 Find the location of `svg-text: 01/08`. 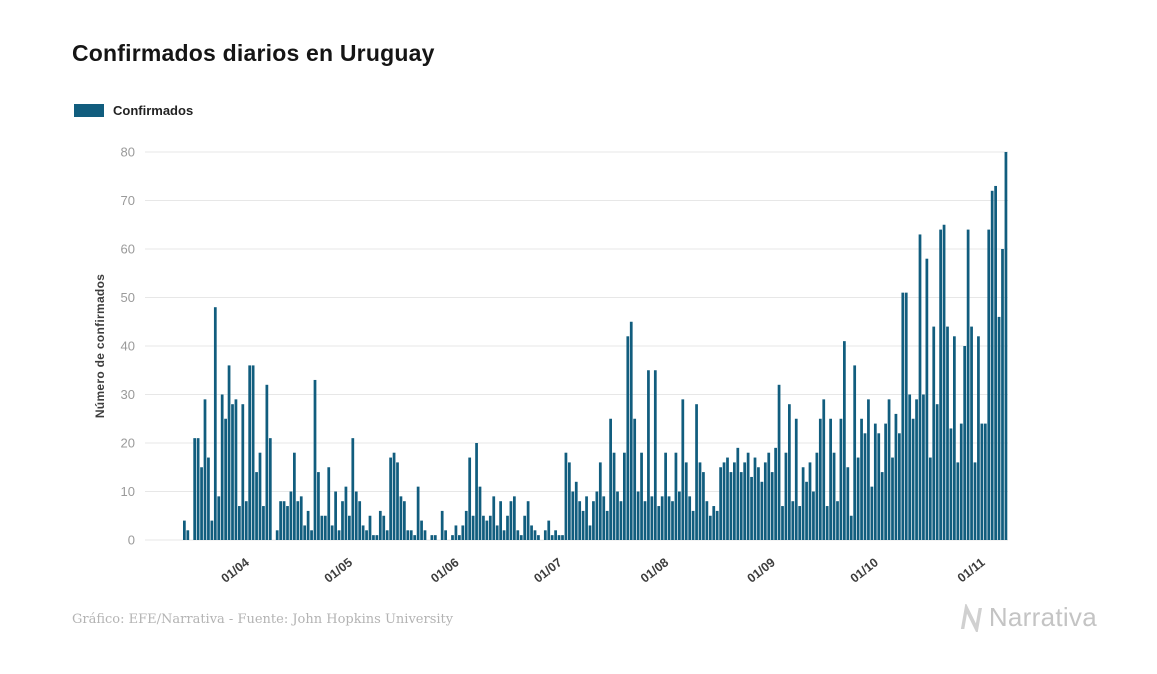

svg-text: 01/08 is located at coordinates (654, 570).